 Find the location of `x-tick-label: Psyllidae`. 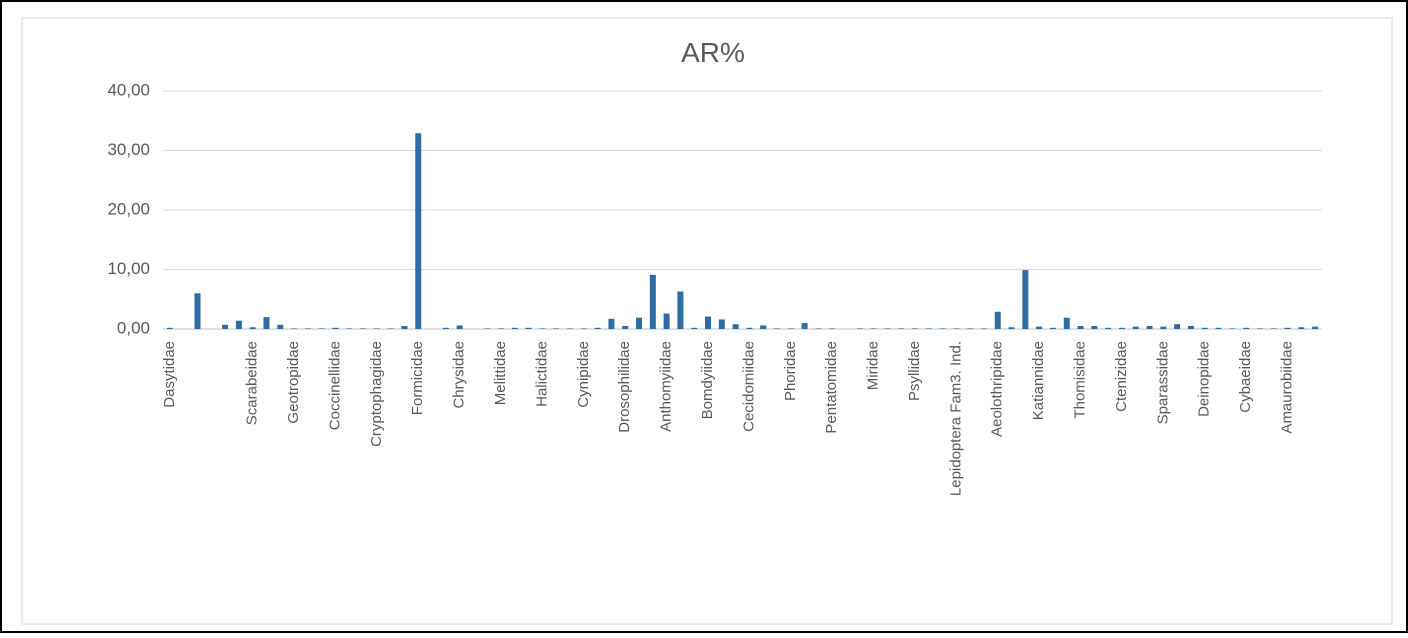

x-tick-label: Psyllidae is located at coordinates (914, 371).